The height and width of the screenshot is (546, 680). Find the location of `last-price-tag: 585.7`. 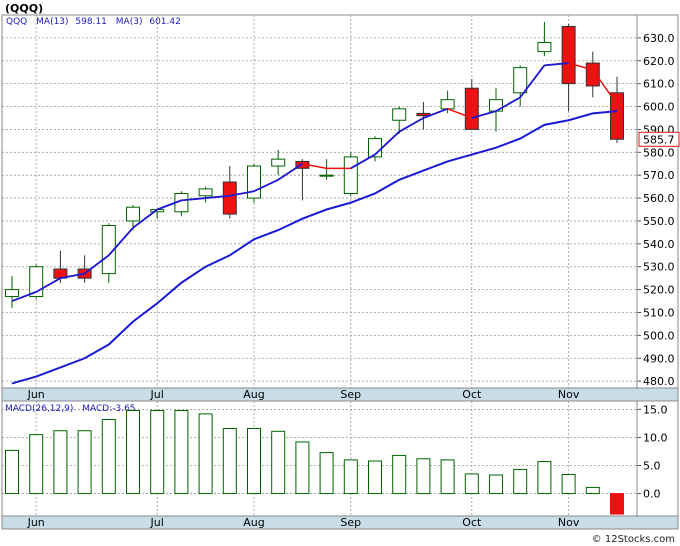

last-price-tag: 585.7 is located at coordinates (659, 139).